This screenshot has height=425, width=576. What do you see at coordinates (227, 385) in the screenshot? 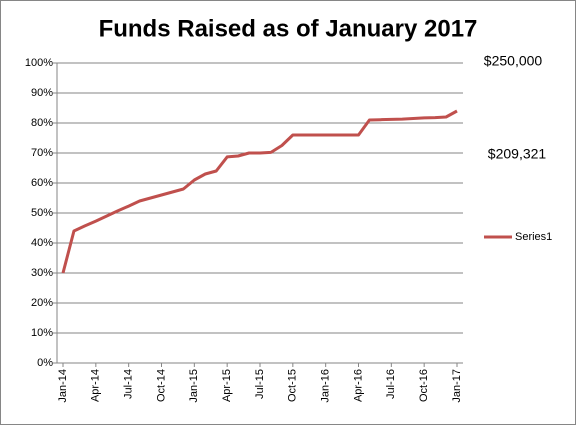
I see `x-tick-label: Apr-15` at bounding box center [227, 385].